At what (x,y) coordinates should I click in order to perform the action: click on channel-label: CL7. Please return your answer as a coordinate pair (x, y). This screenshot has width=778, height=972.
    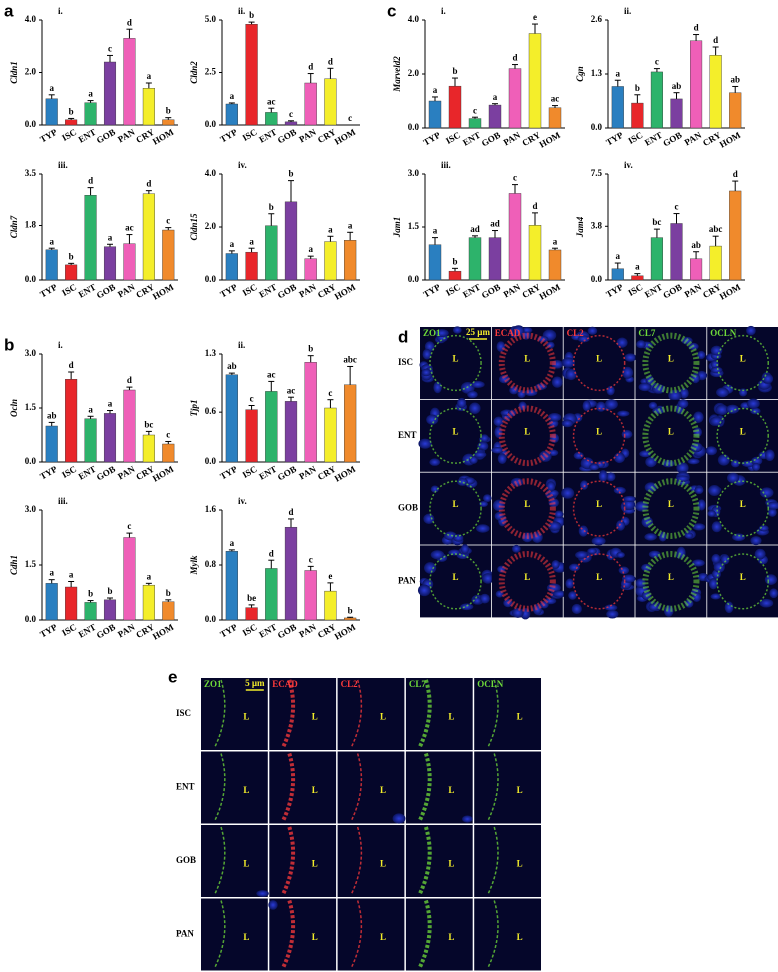
    Looking at the image, I should click on (647, 333).